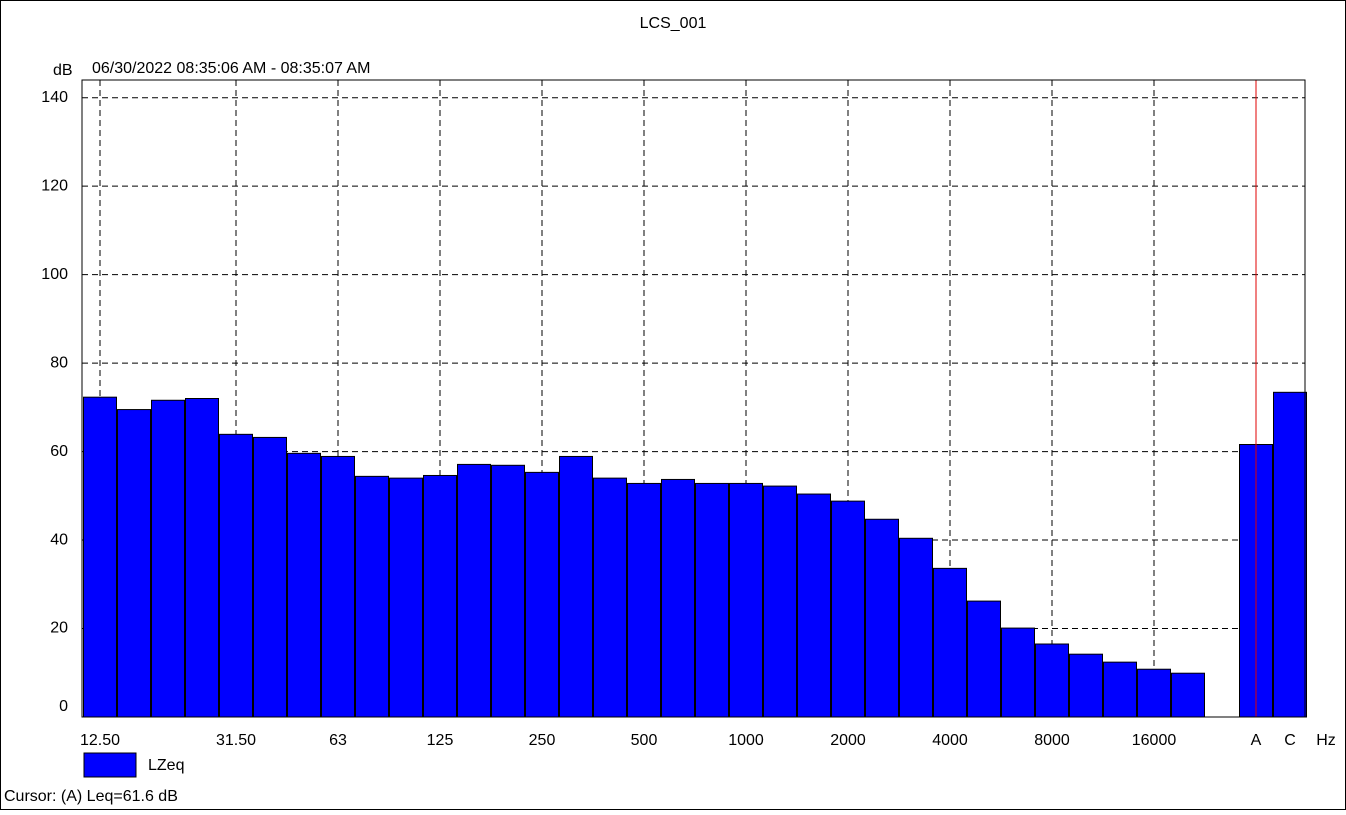 This screenshot has width=1346, height=815. What do you see at coordinates (59, 362) in the screenshot?
I see `y-tick-label: 80` at bounding box center [59, 362].